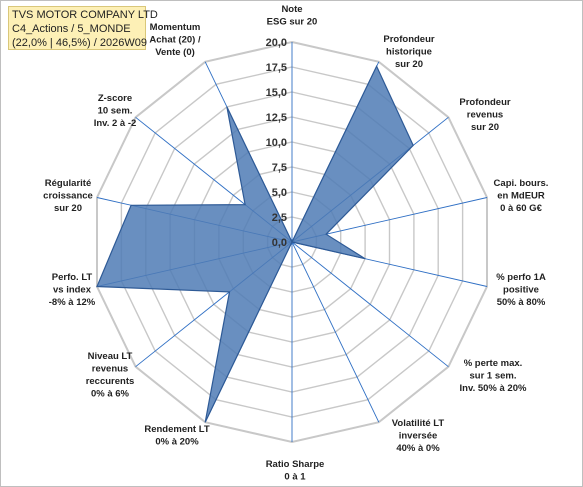  I want to click on tick-label: 7,5, so click(279, 168).